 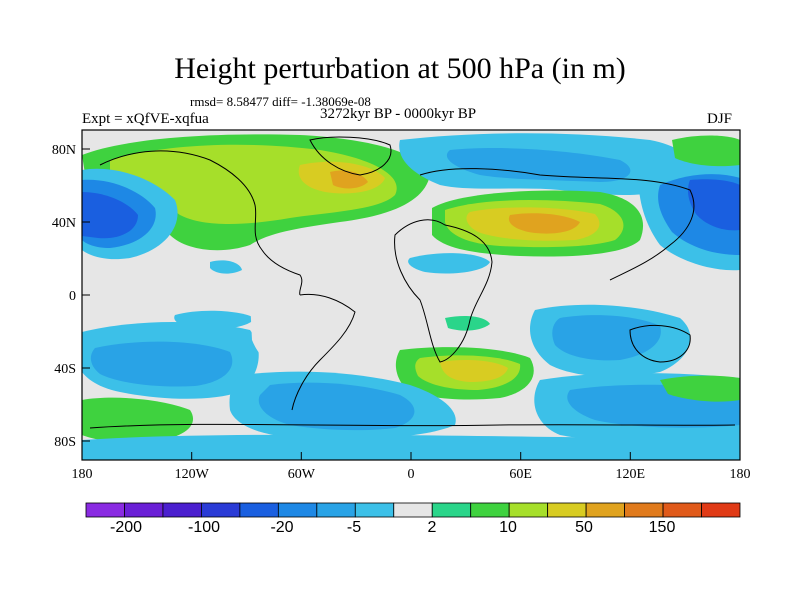 I want to click on colorbar-label: 50, so click(x=584, y=527).